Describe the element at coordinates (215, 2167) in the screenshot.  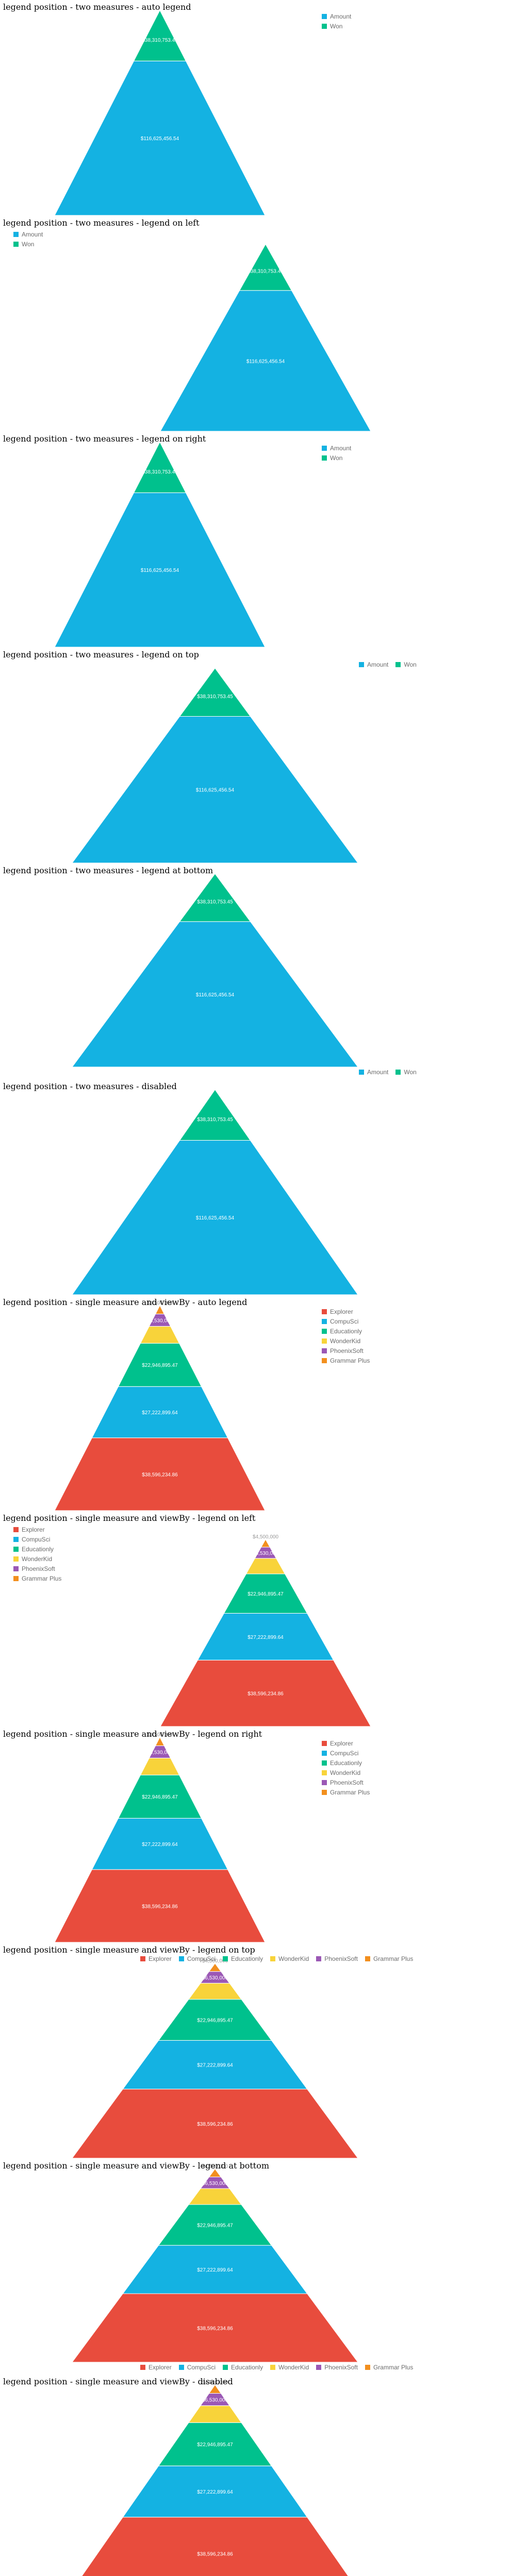
I see `data-label: $4,500,000` at that location.